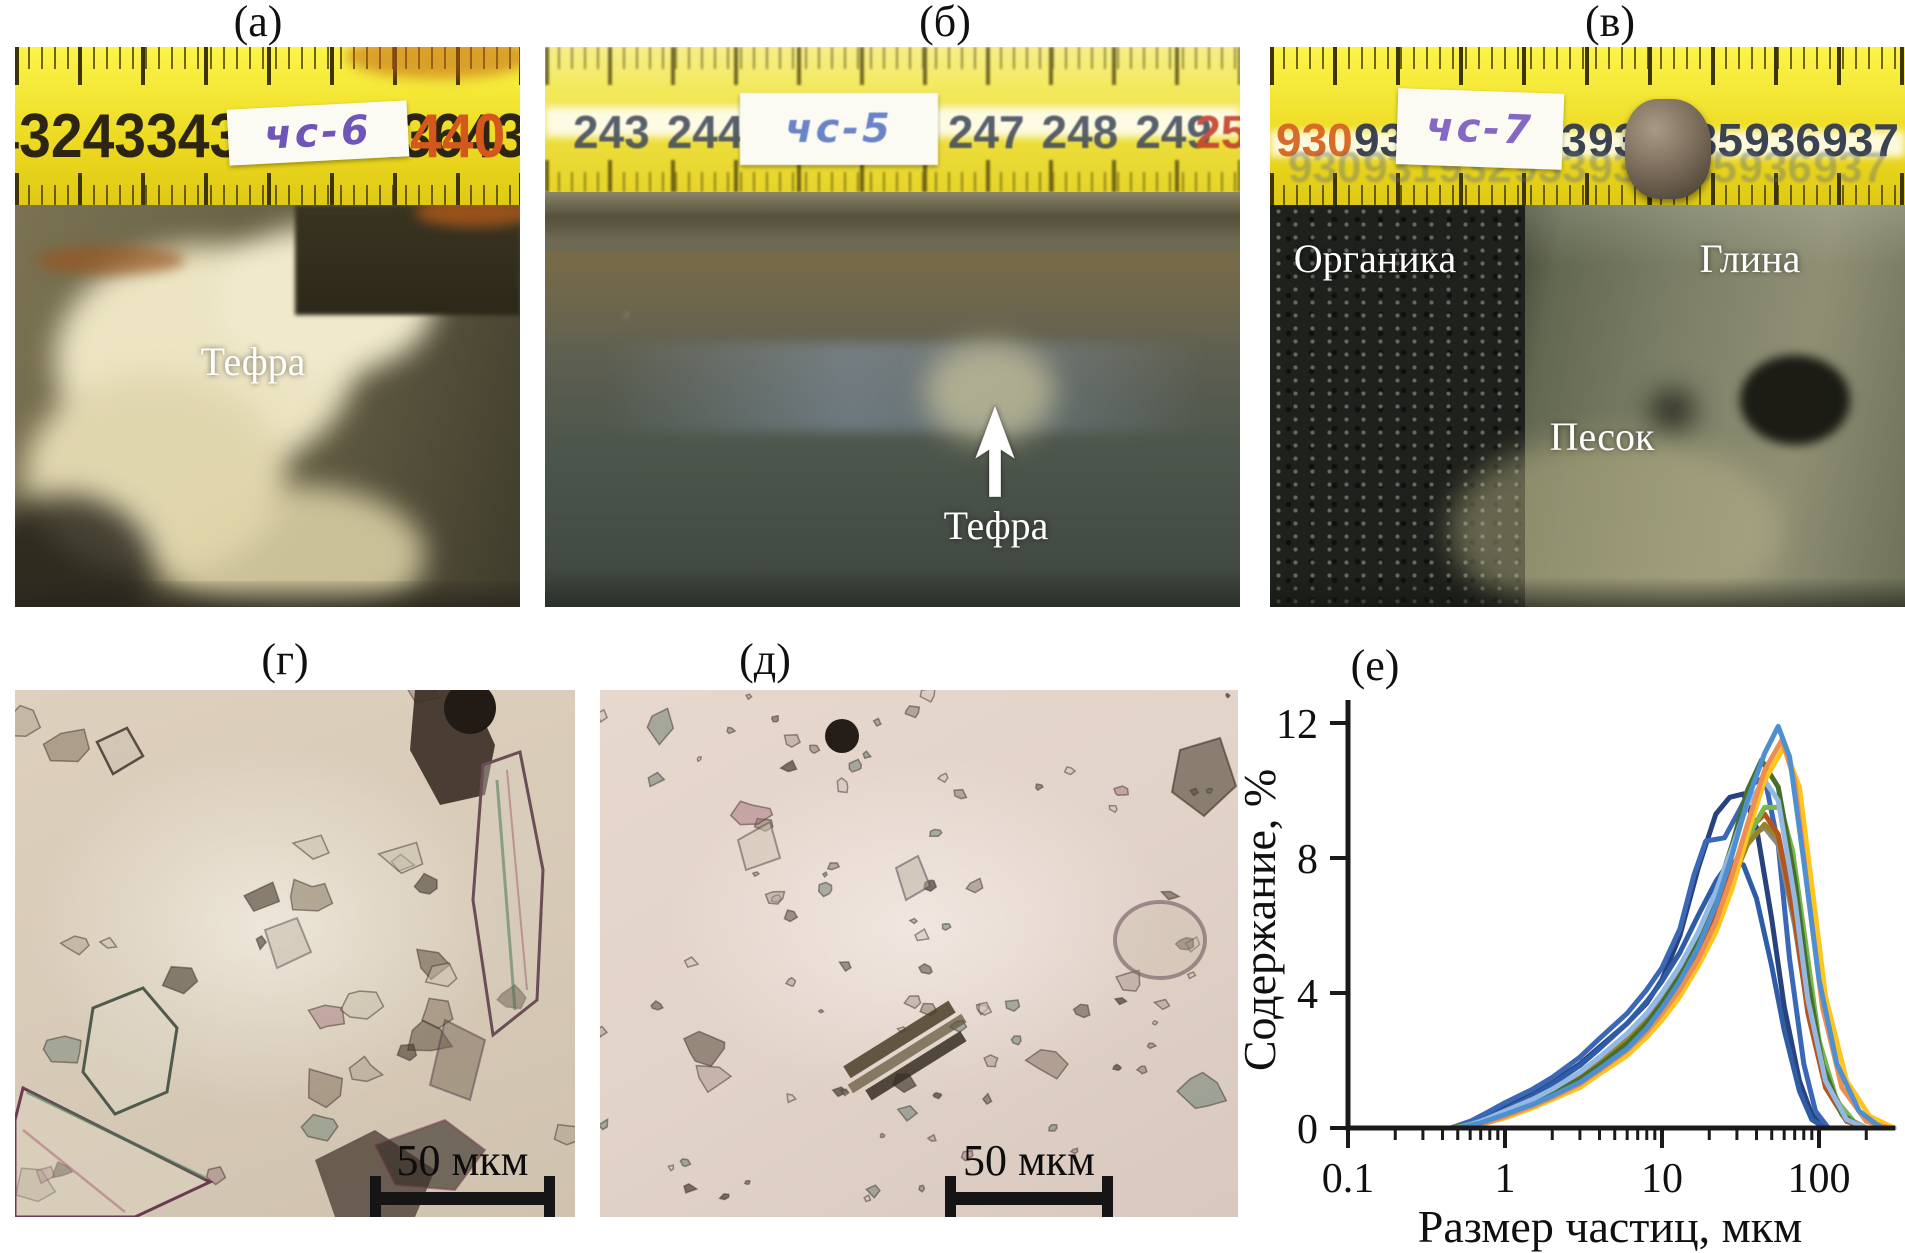  What do you see at coordinates (1587, 168) in the screenshot?
I see `ruler-numbers-ghost: 930931932933934935936937` at bounding box center [1587, 168].